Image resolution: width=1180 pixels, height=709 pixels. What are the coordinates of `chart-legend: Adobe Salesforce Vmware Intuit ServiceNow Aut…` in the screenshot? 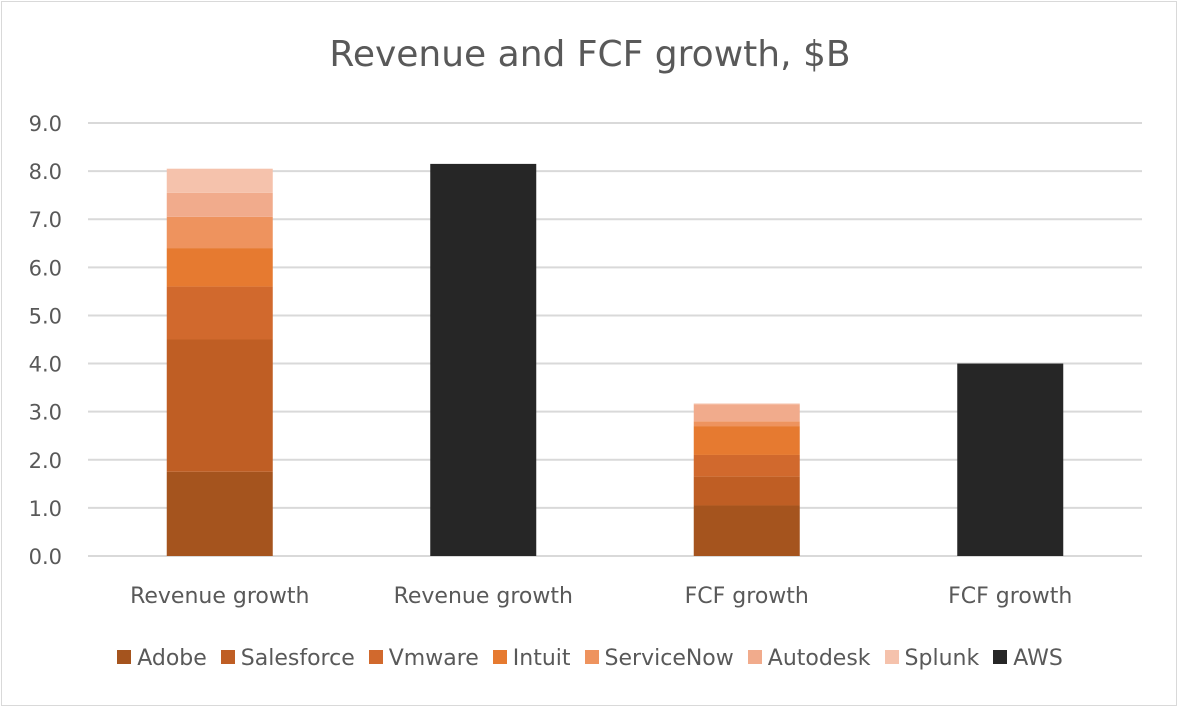 It's located at (590, 658).